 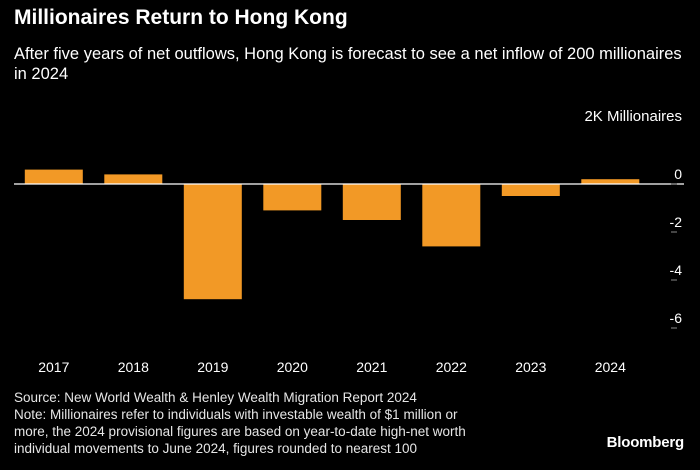 What do you see at coordinates (676, 222) in the screenshot?
I see `y-tick-label: -2` at bounding box center [676, 222].